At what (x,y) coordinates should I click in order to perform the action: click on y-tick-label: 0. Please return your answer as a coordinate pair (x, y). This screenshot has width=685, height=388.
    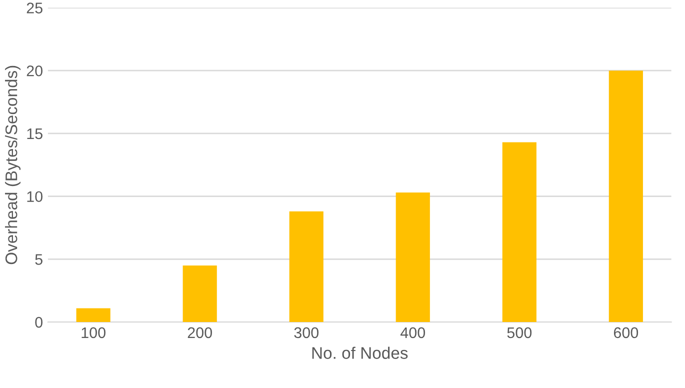
    Looking at the image, I should click on (38, 322).